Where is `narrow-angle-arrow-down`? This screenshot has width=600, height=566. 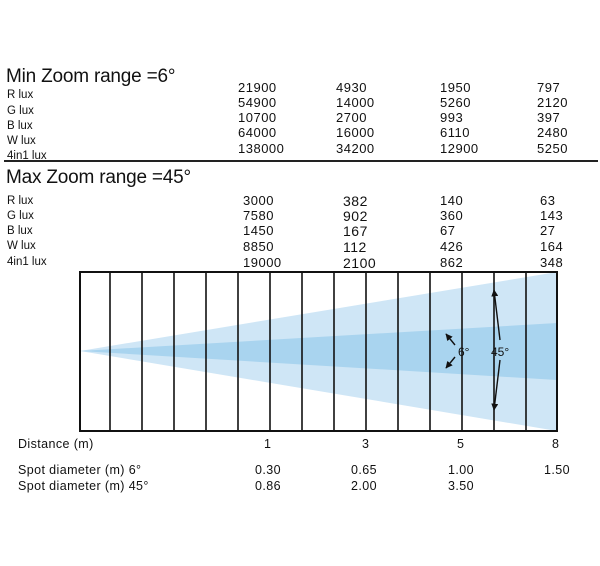 narrow-angle-arrow-down is located at coordinates (450, 362).